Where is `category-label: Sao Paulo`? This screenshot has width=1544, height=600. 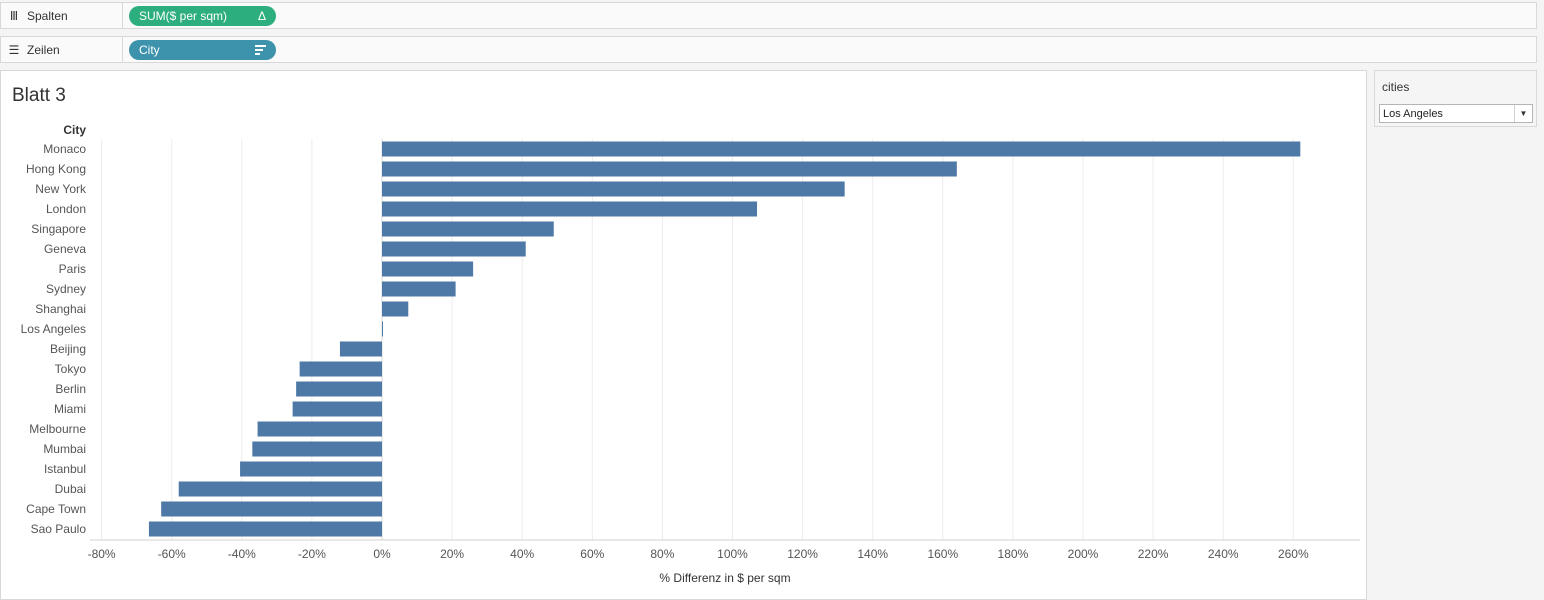 category-label: Sao Paulo is located at coordinates (59, 529).